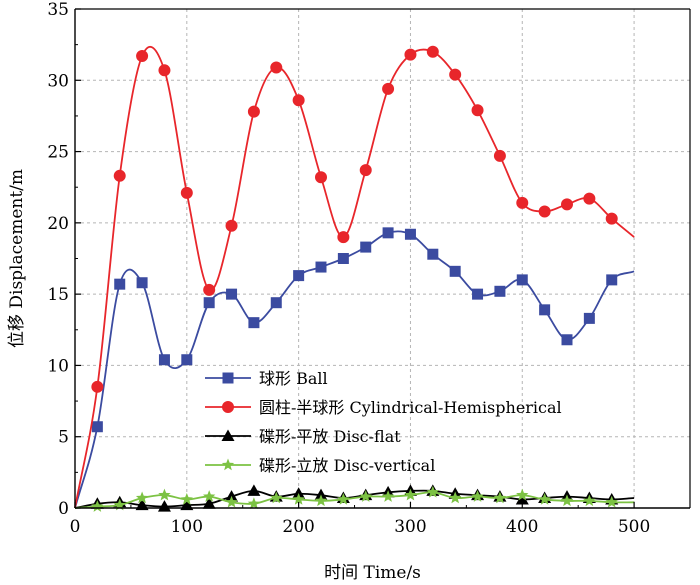 The height and width of the screenshot is (585, 700). What do you see at coordinates (410, 407) in the screenshot?
I see `legend-label: 圆柱-半球形 Cylindrical-Hemispherical` at bounding box center [410, 407].